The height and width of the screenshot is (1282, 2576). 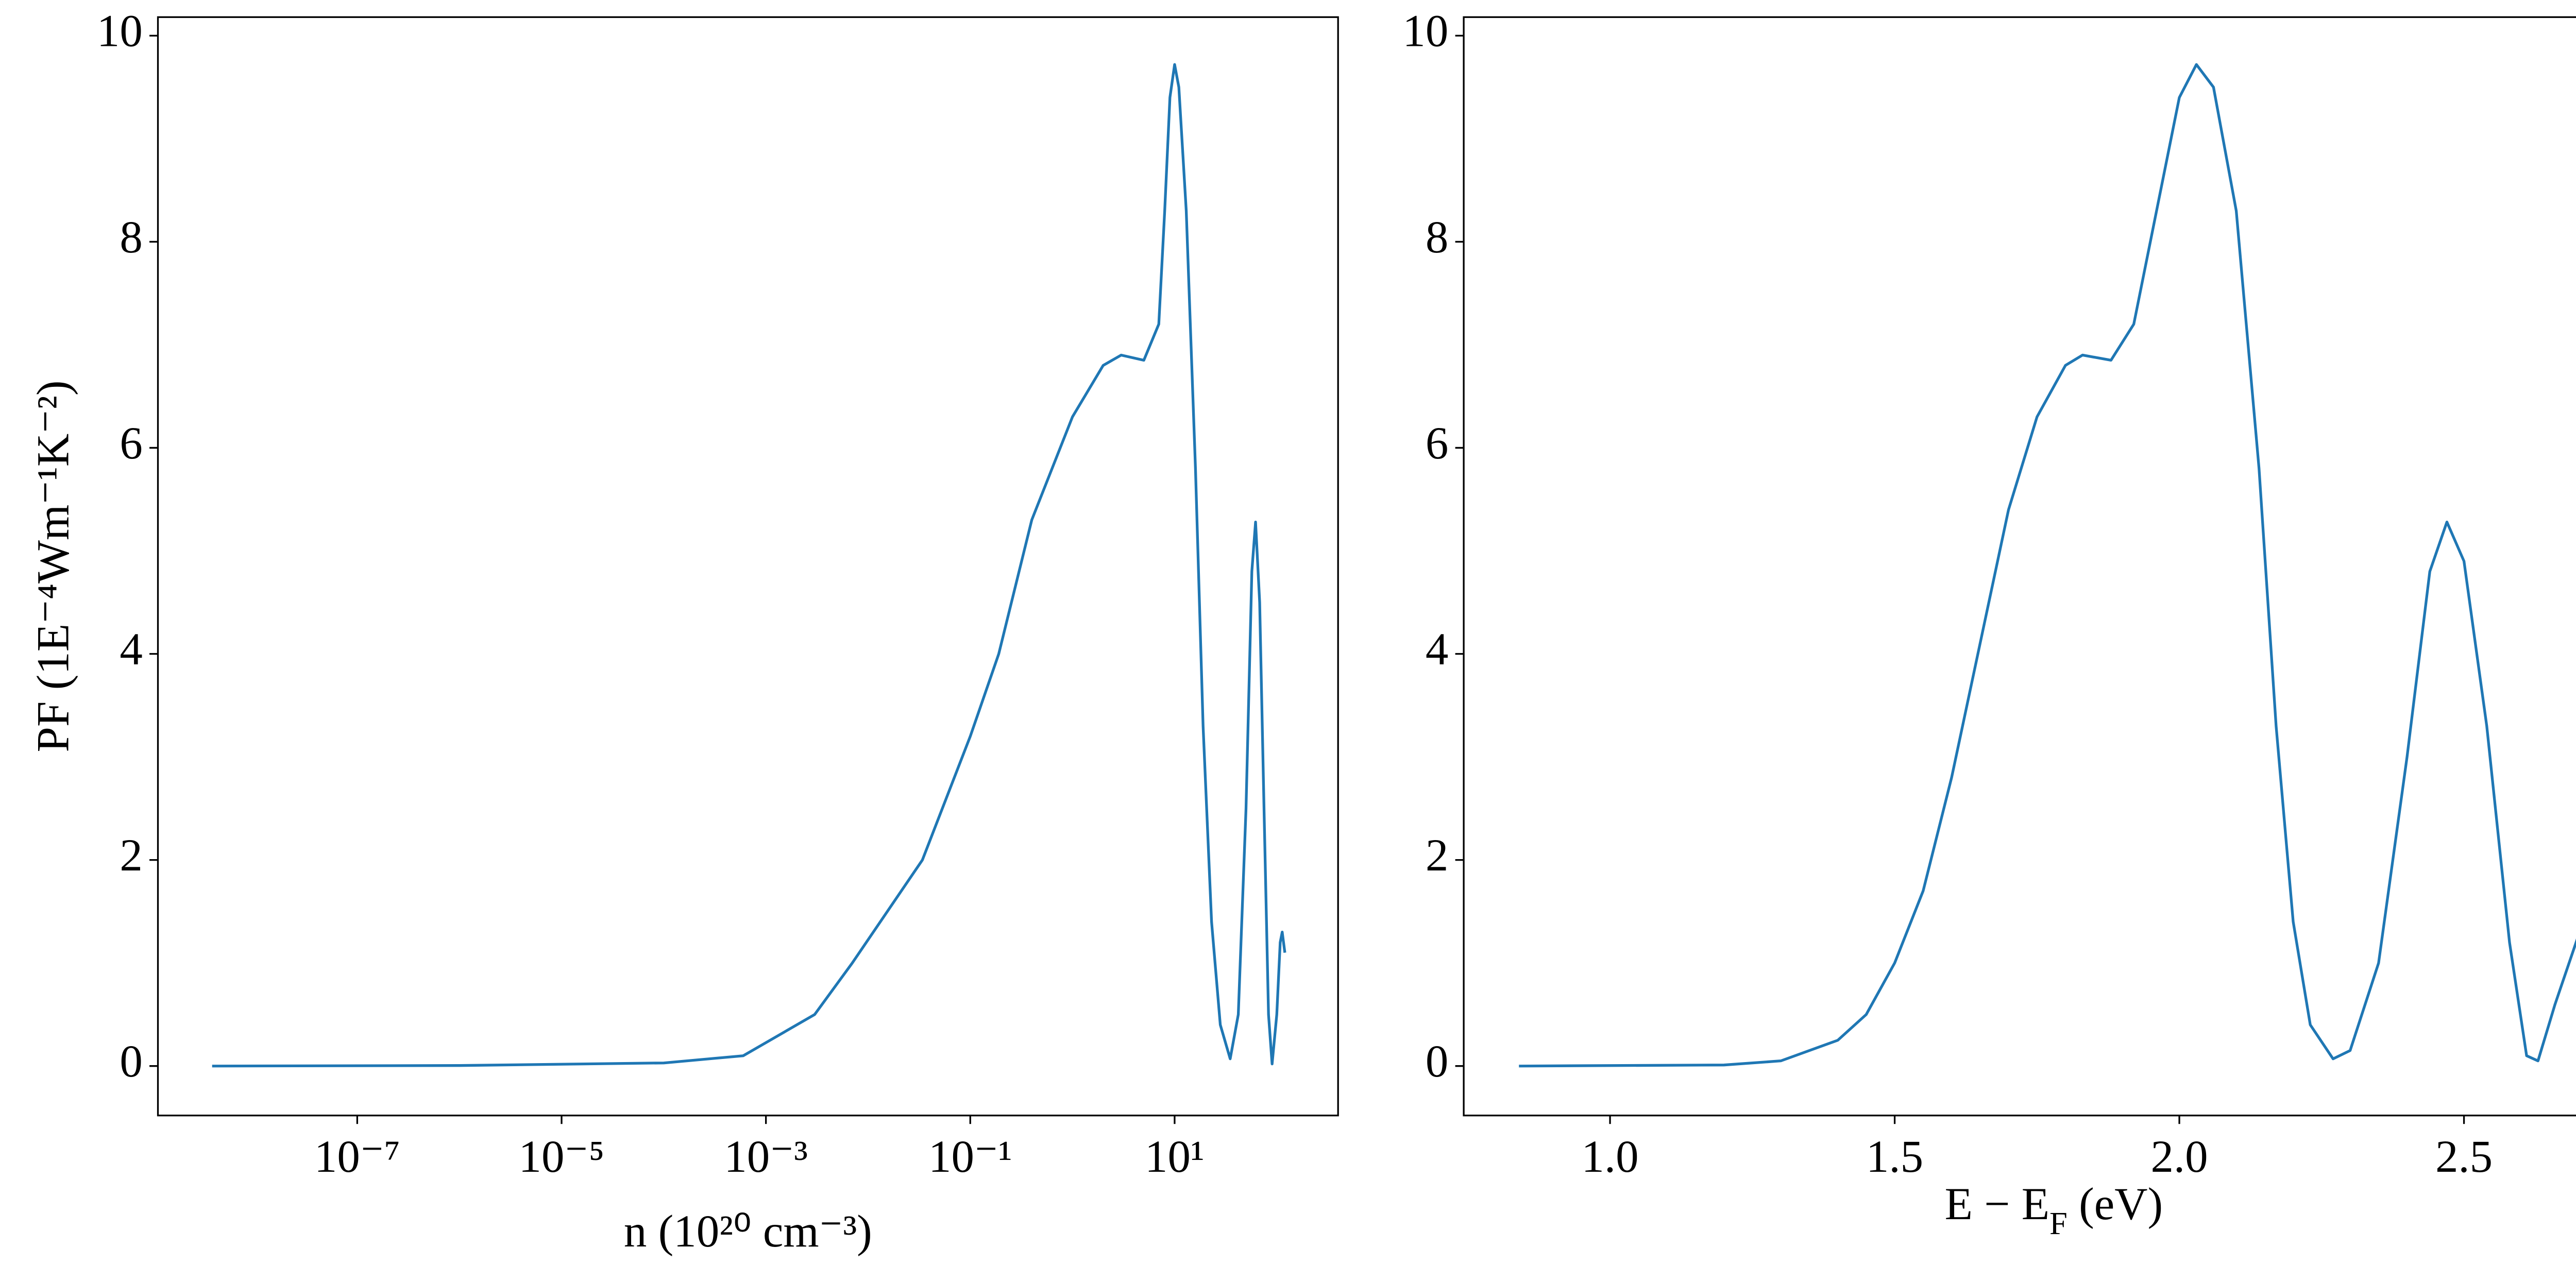 I want to click on y-axis-label: PF (1E⁻⁴Wm⁻¹K⁻²), so click(x=53, y=566).